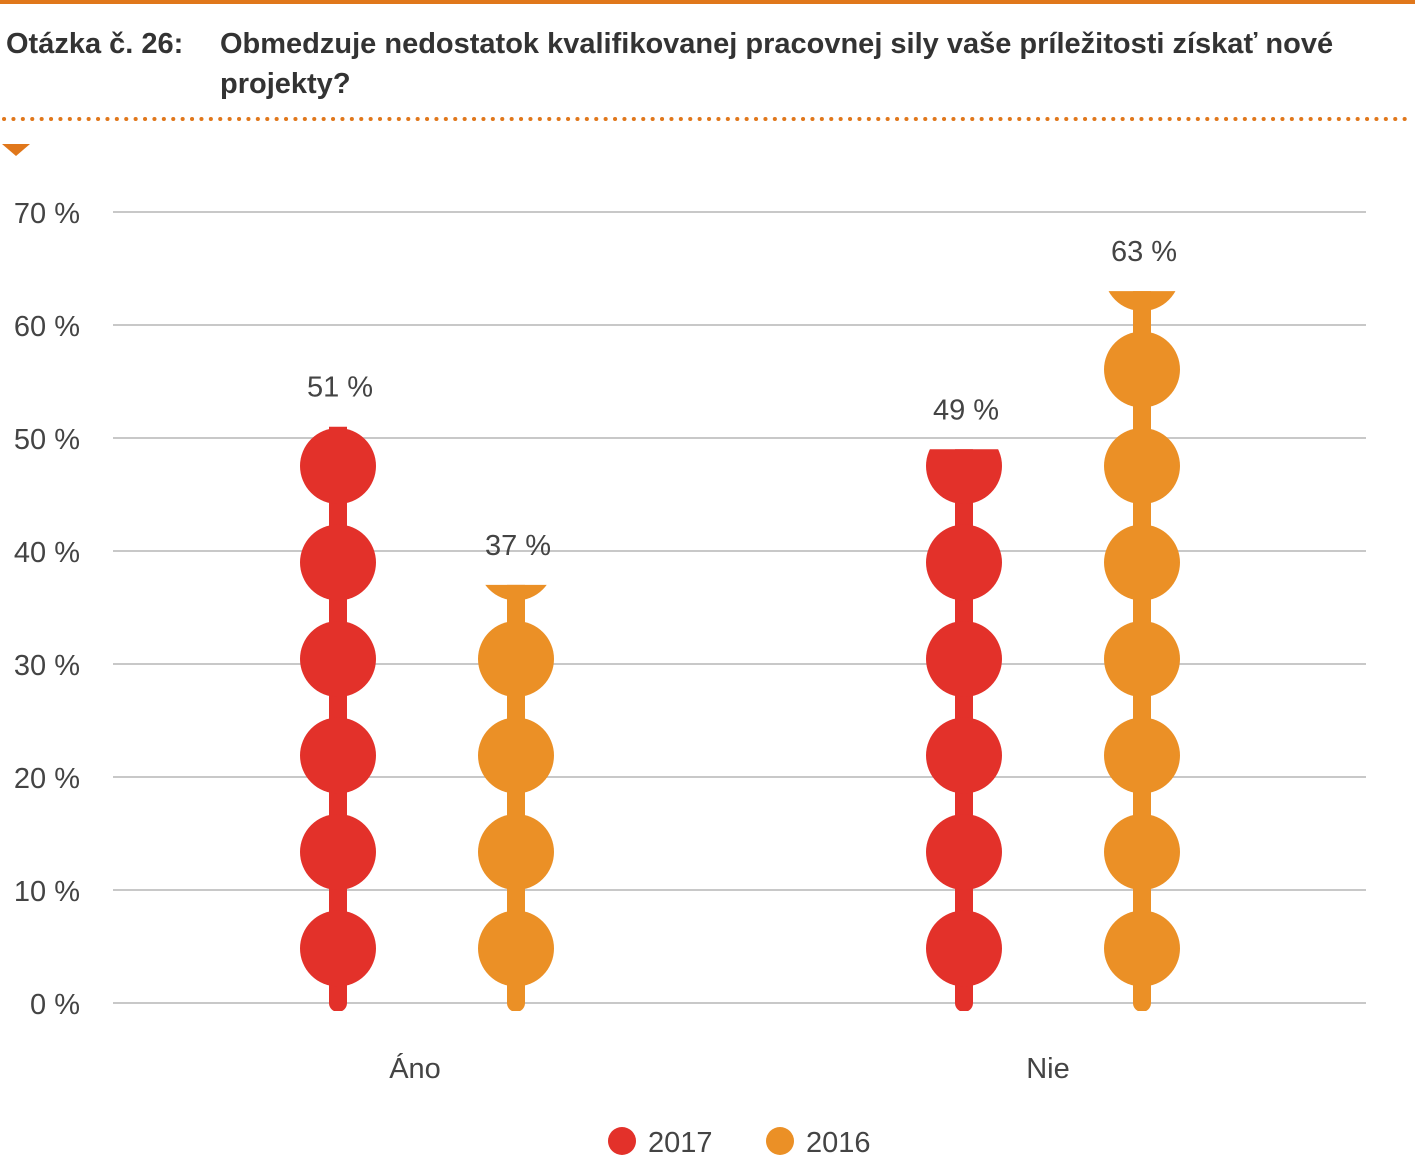  I want to click on legend-label-2017: 2017, so click(680, 1141).